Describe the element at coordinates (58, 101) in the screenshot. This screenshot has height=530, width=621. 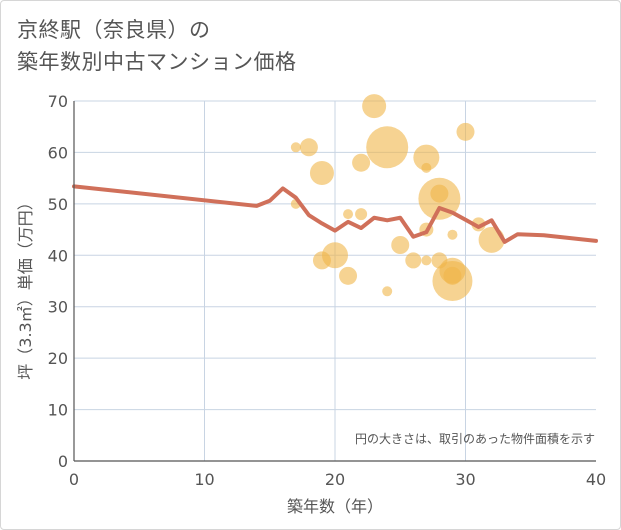
I see `y-tick-label: 70` at that location.